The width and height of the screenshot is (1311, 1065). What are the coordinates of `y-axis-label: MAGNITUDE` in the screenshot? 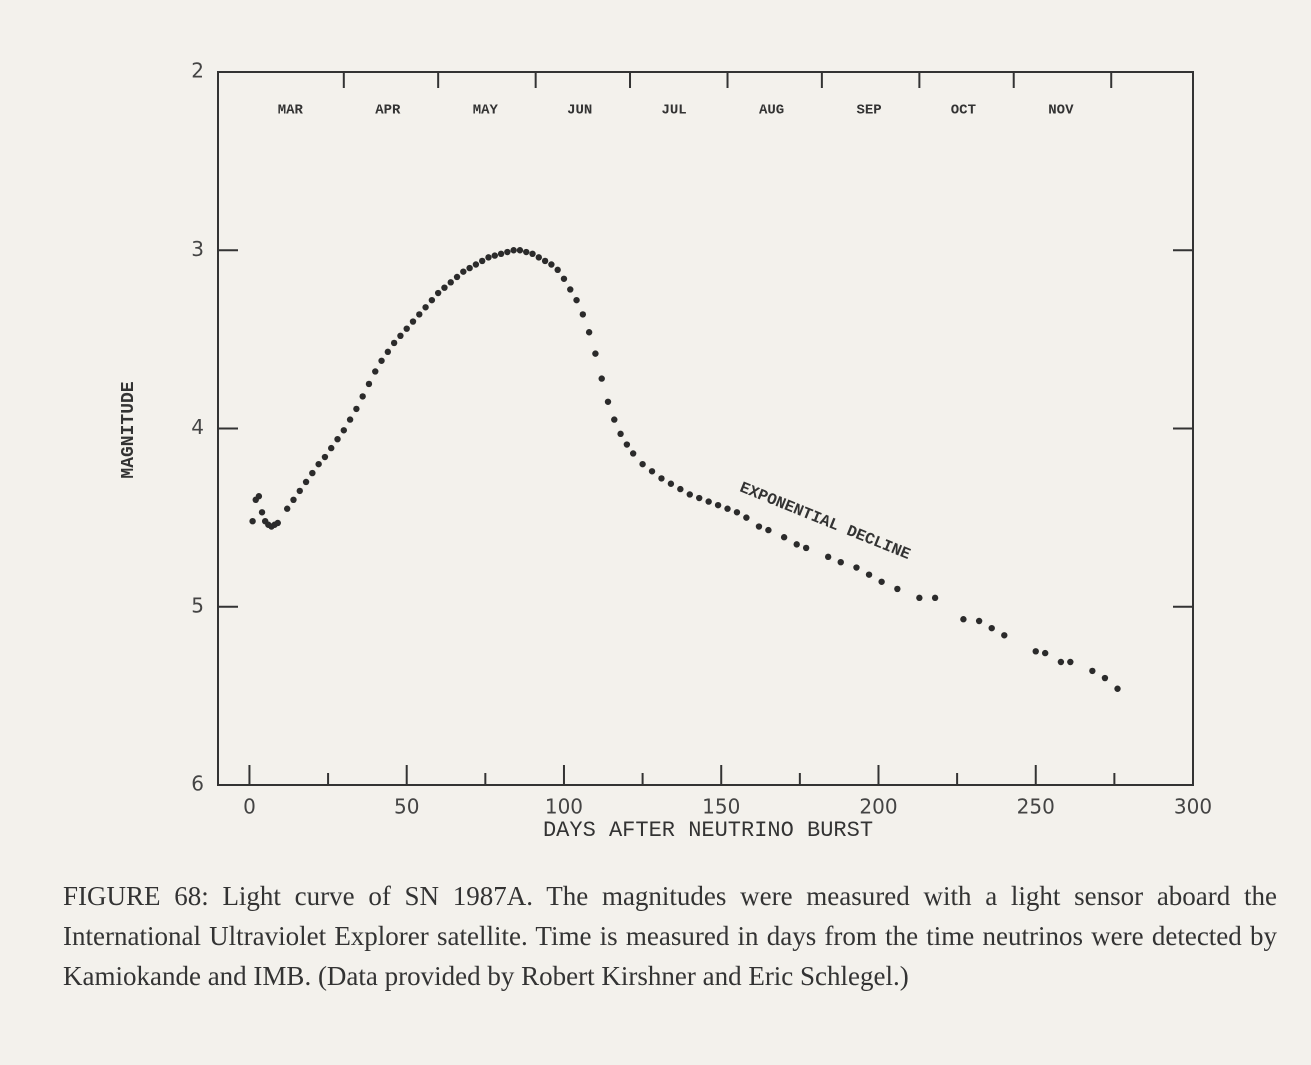 It's located at (129, 429).